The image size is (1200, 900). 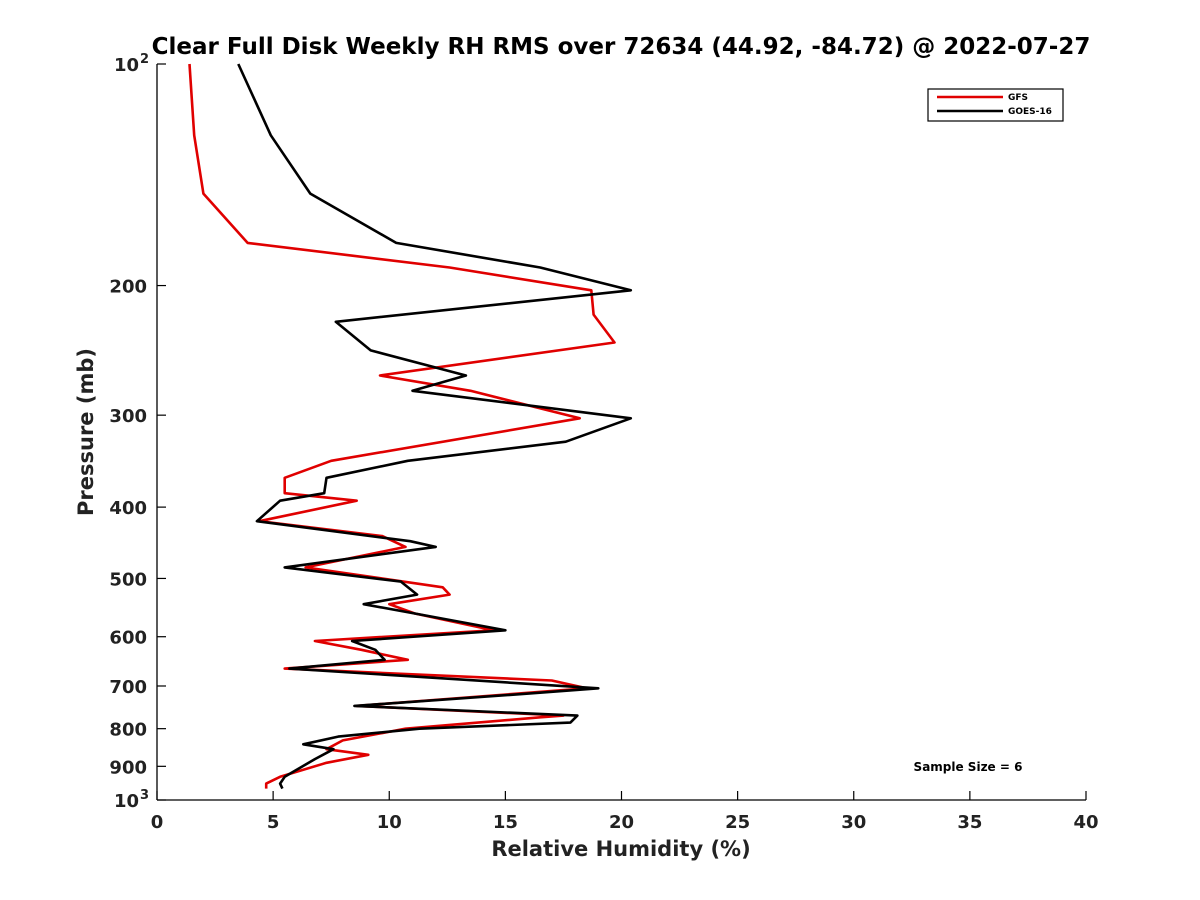 What do you see at coordinates (128, 767) in the screenshot?
I see `y-tick-label: 900` at bounding box center [128, 767].